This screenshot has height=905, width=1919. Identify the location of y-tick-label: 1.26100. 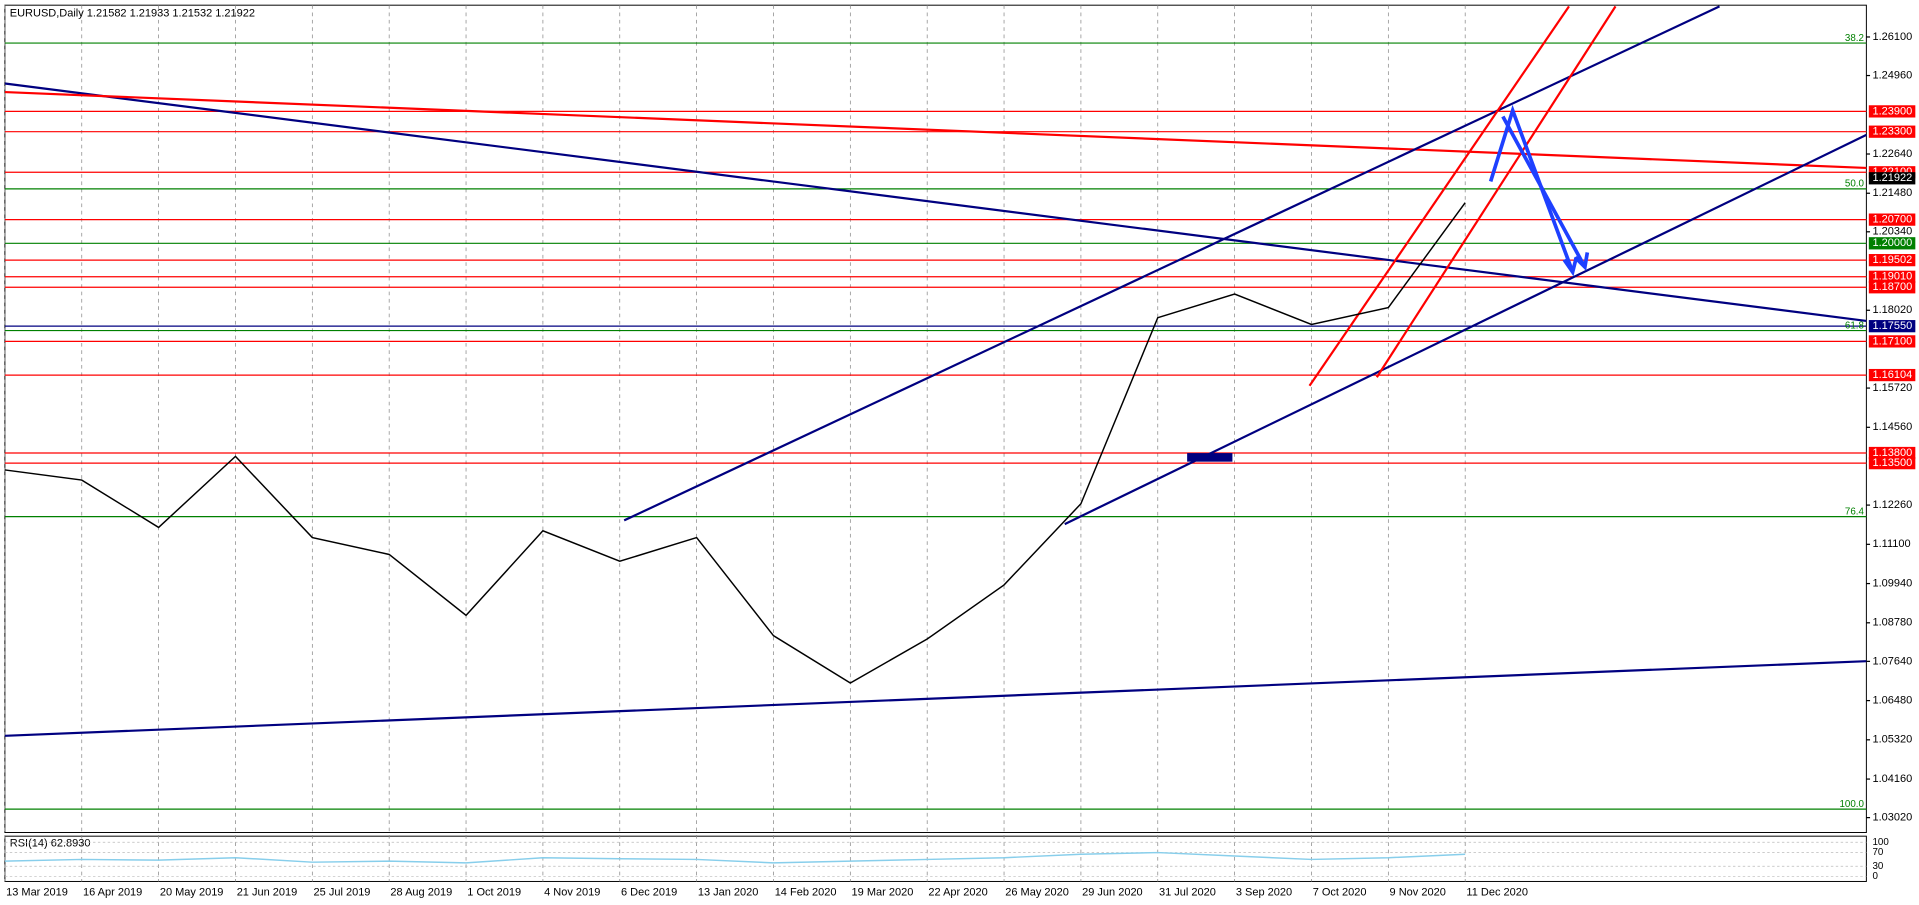
(1892, 37).